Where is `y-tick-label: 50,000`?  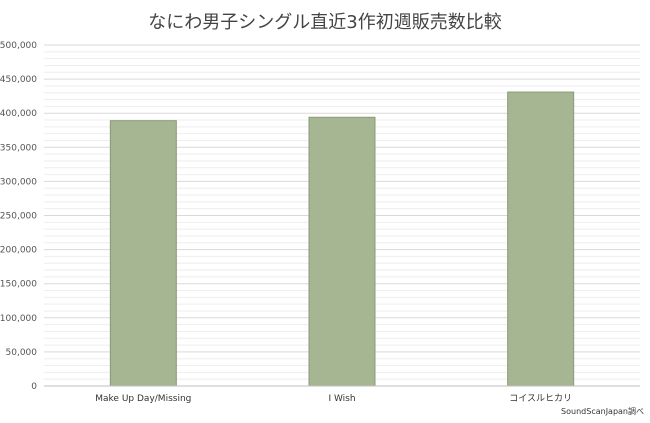 y-tick-label: 50,000 is located at coordinates (22, 353).